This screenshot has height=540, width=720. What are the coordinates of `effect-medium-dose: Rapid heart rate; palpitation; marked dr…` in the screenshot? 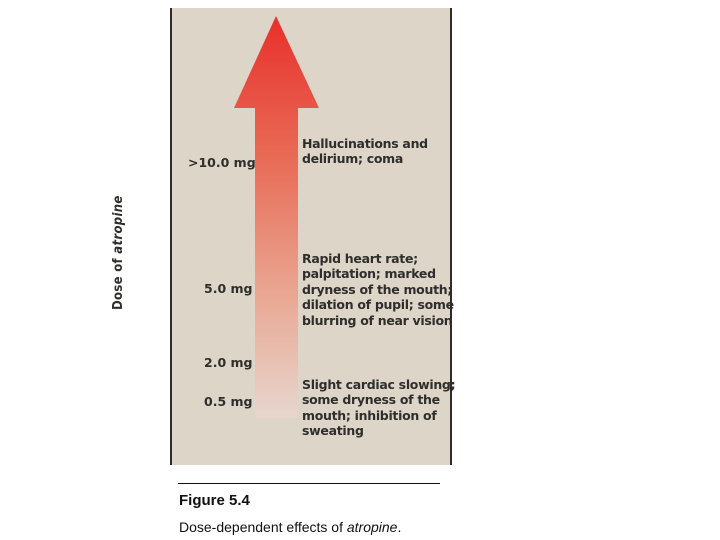 It's located at (382, 289).